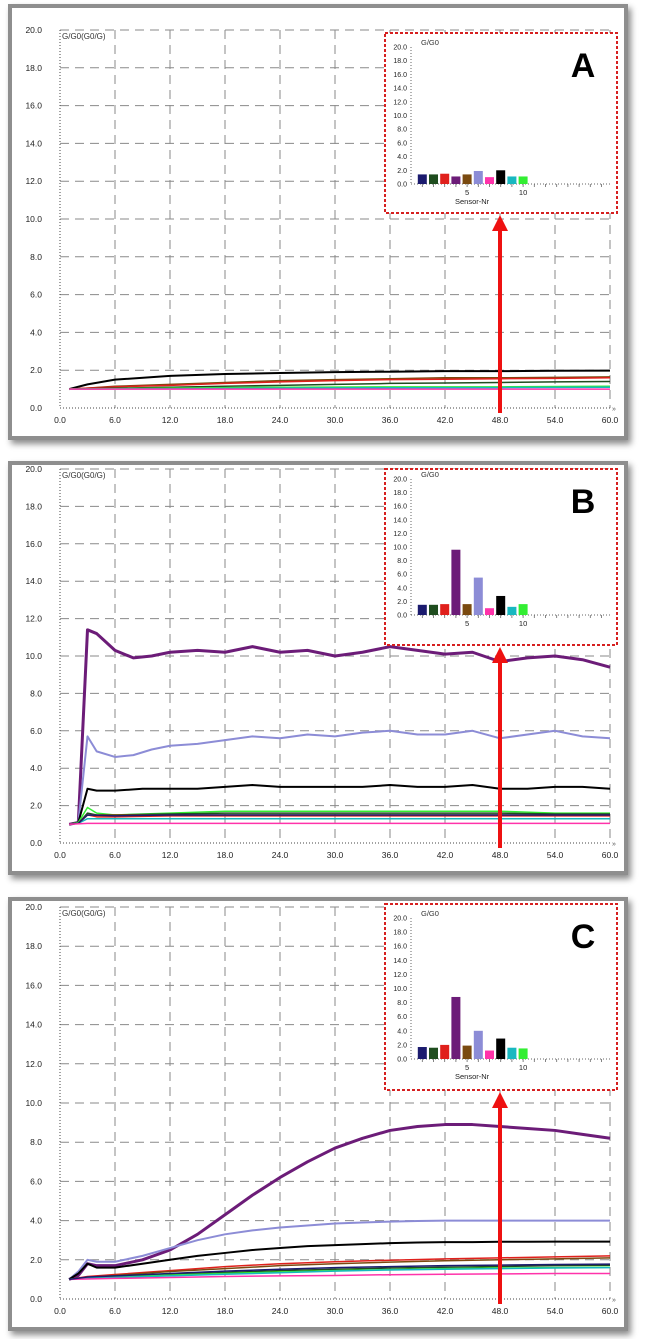 This screenshot has height=1339, width=649. What do you see at coordinates (402, 588) in the screenshot?
I see `inset-y-tick-label: 4.0` at bounding box center [402, 588].